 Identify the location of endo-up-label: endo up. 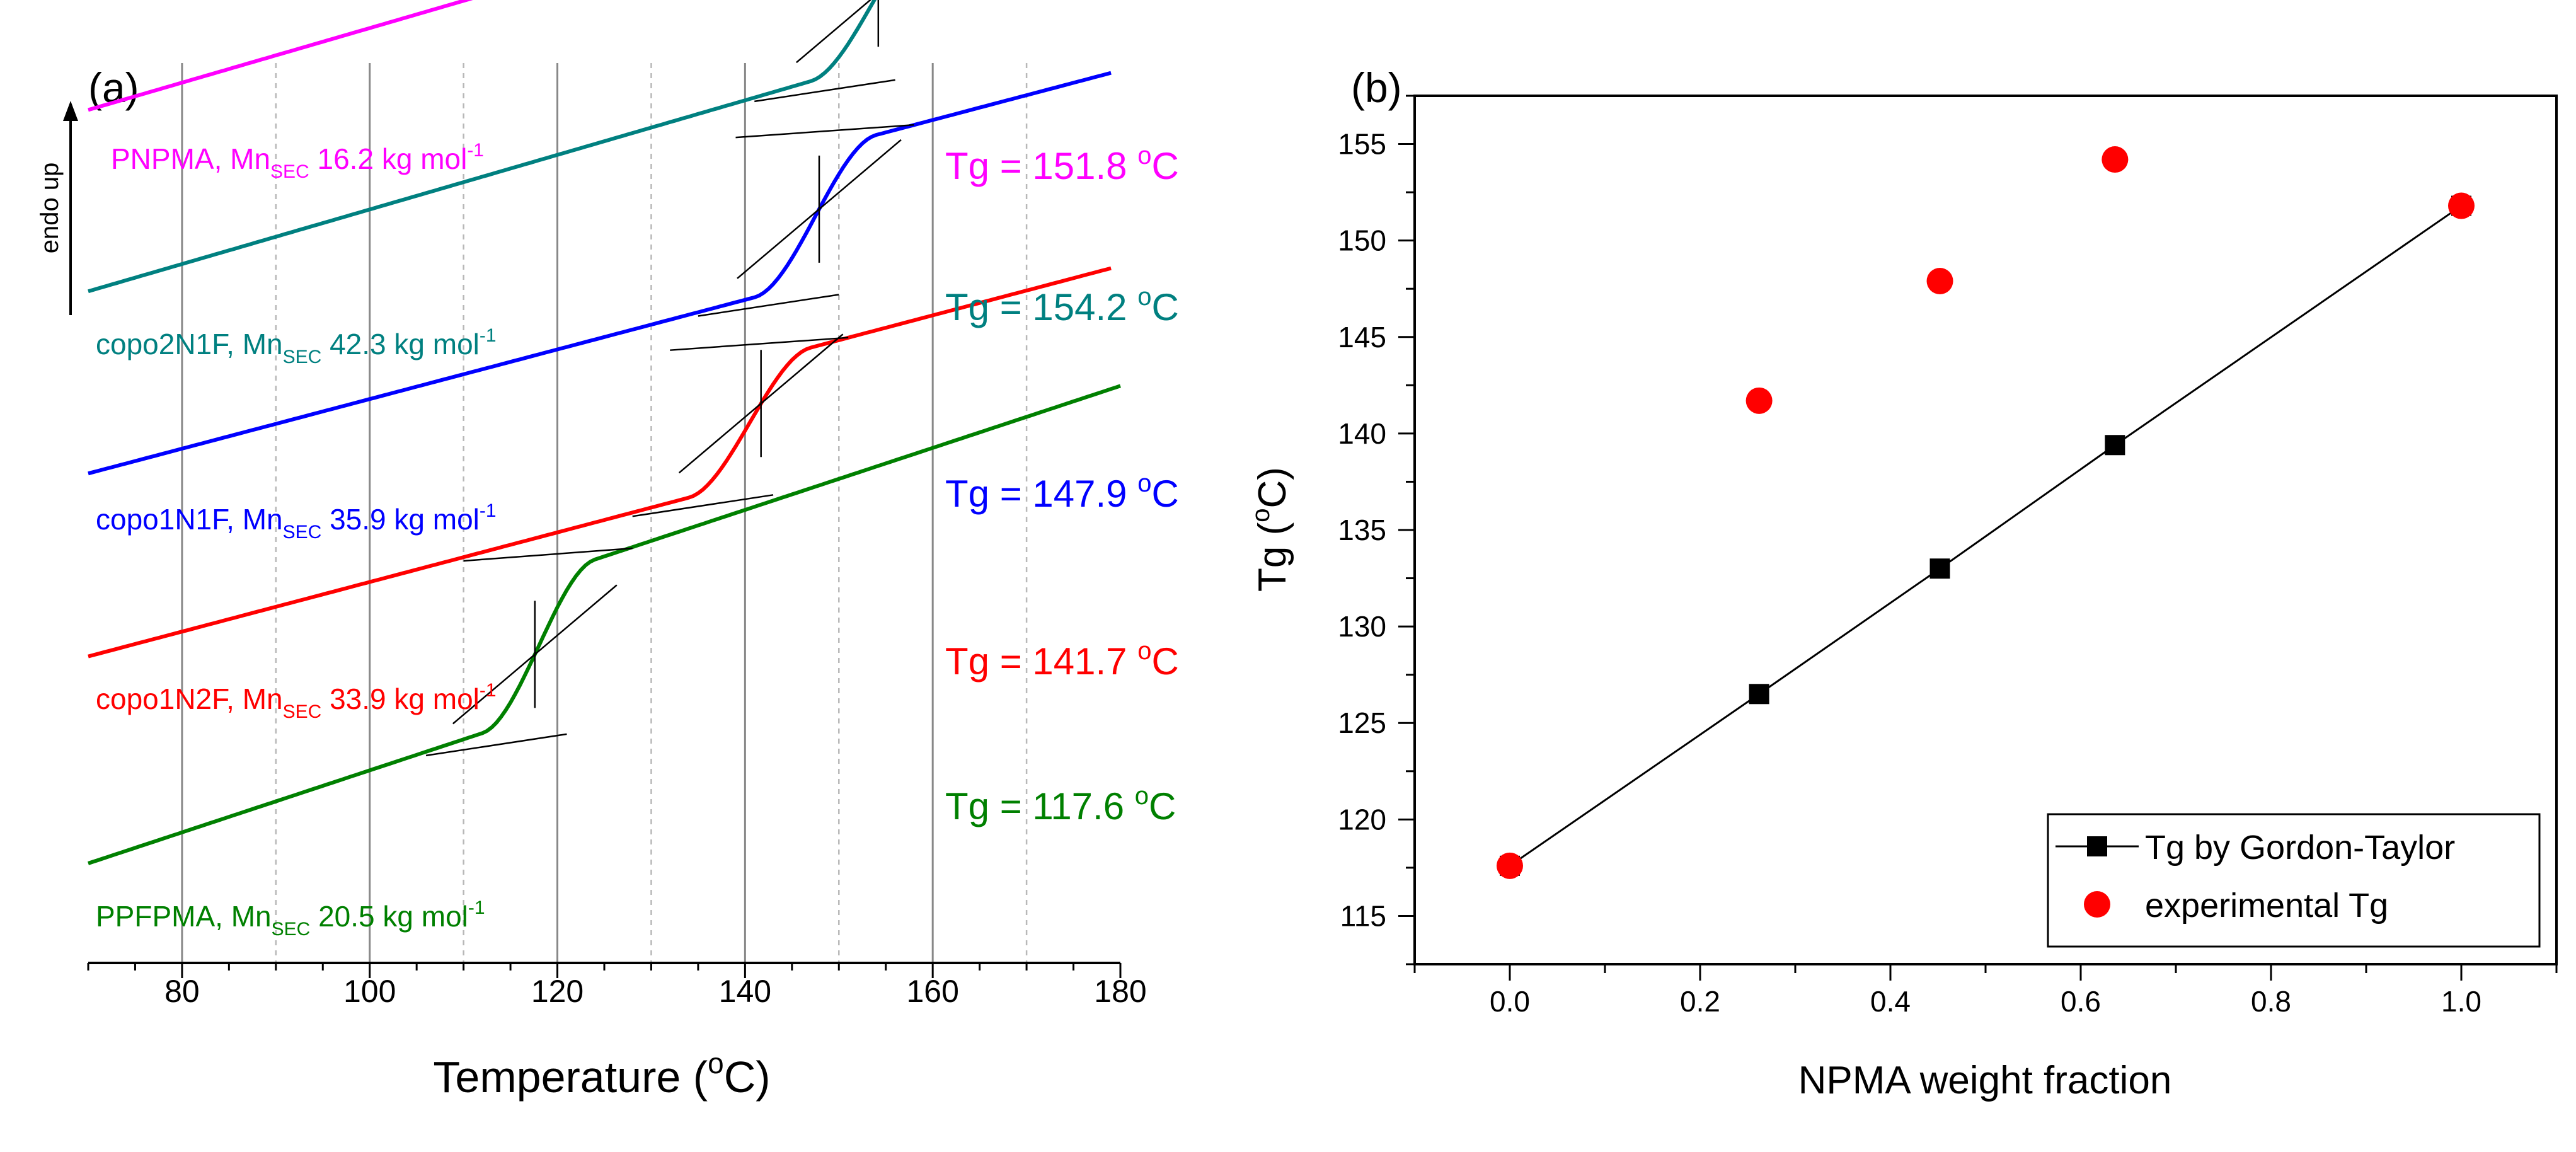
(50, 208).